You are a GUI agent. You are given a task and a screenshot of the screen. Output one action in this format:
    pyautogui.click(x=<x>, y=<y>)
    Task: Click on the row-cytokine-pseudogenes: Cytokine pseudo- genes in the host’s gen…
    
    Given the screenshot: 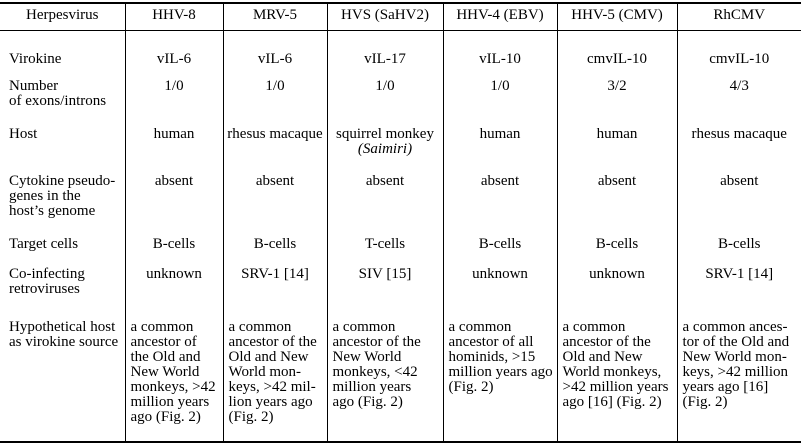 What is the action you would take?
    pyautogui.click(x=400, y=200)
    